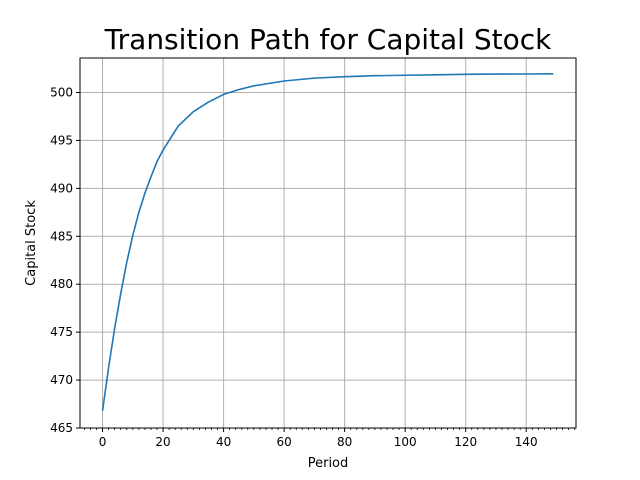 The image size is (640, 480). Describe the element at coordinates (405, 442) in the screenshot. I see `x-tick-label: 100` at that location.